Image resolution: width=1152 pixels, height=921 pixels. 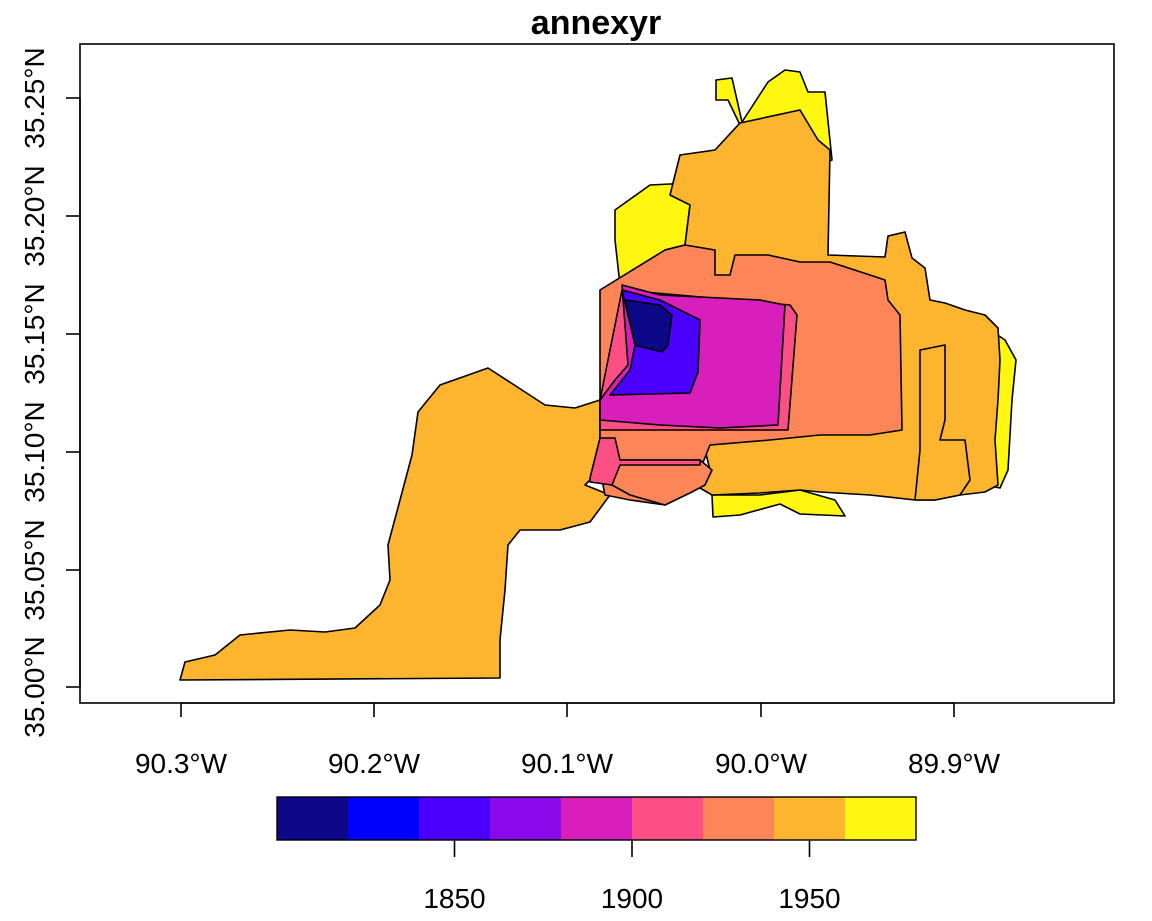 I want to click on legend-tick-label: 1900, so click(x=632, y=898).